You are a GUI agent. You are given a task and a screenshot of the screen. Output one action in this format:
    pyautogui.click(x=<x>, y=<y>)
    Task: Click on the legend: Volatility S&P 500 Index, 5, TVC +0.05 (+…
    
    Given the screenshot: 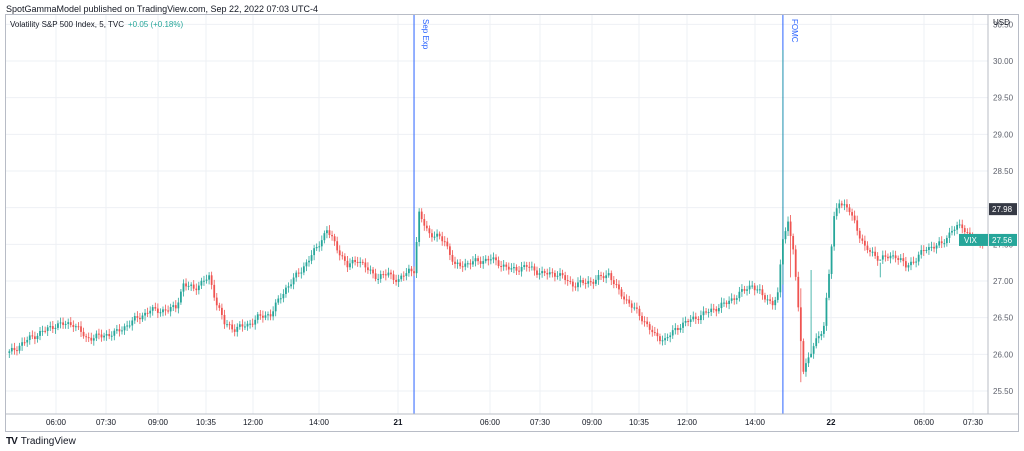 What is the action you would take?
    pyautogui.click(x=96, y=24)
    